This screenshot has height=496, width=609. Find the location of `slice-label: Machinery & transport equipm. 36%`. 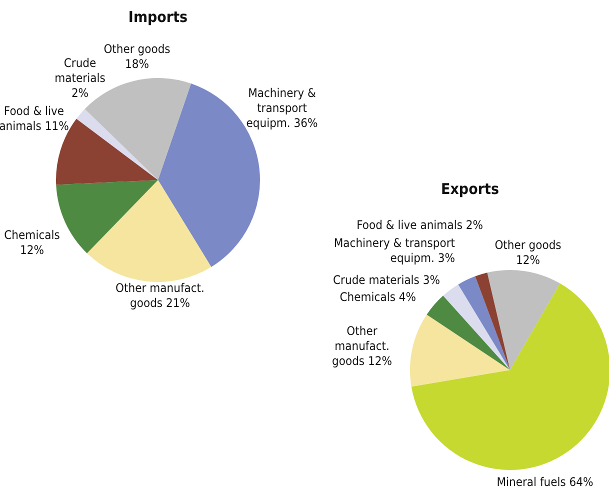

slice-label: Machinery & transport equipm. 36% is located at coordinates (282, 108).